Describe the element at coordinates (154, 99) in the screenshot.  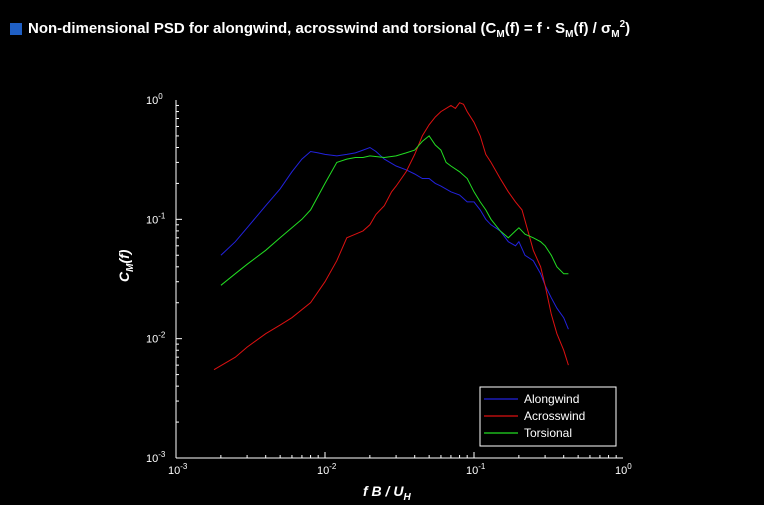
I see `y-tick-label: 10⁰` at that location.